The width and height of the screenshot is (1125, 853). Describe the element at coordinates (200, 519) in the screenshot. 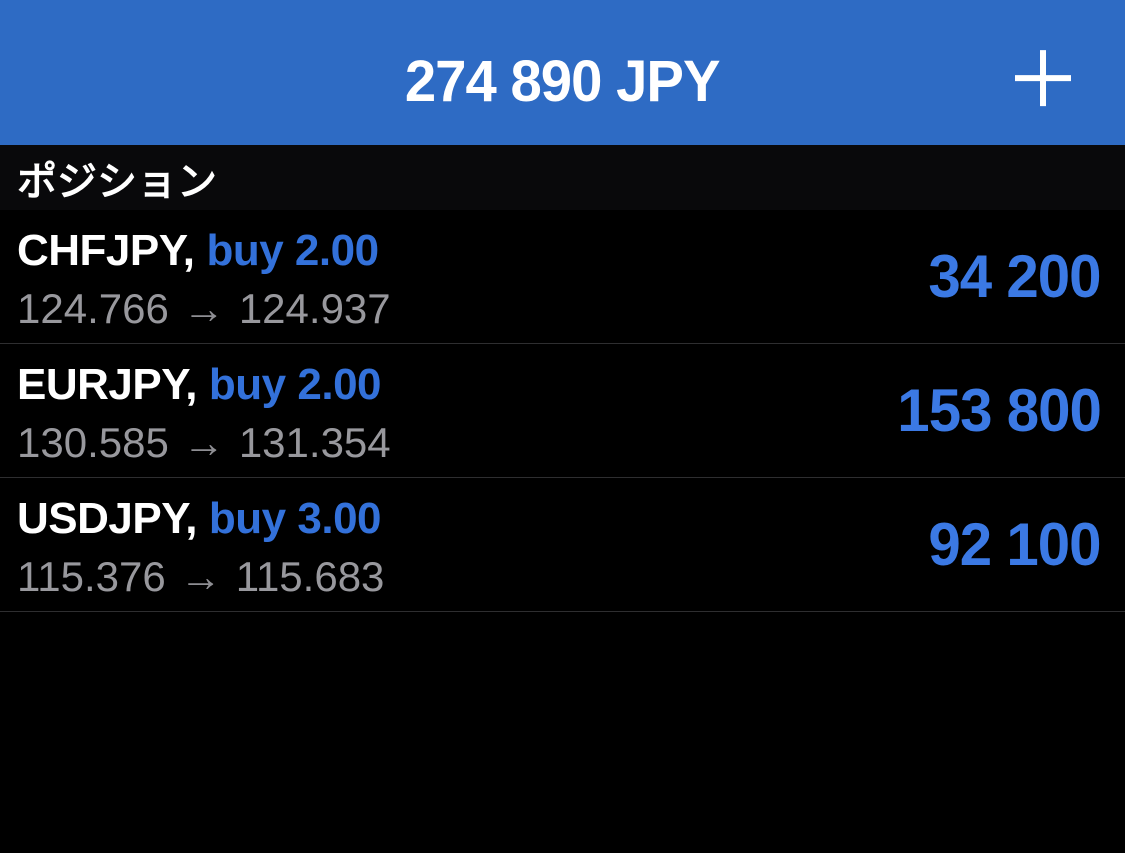

I see `position-symbol-line: USDJPY, buy 3.00` at that location.